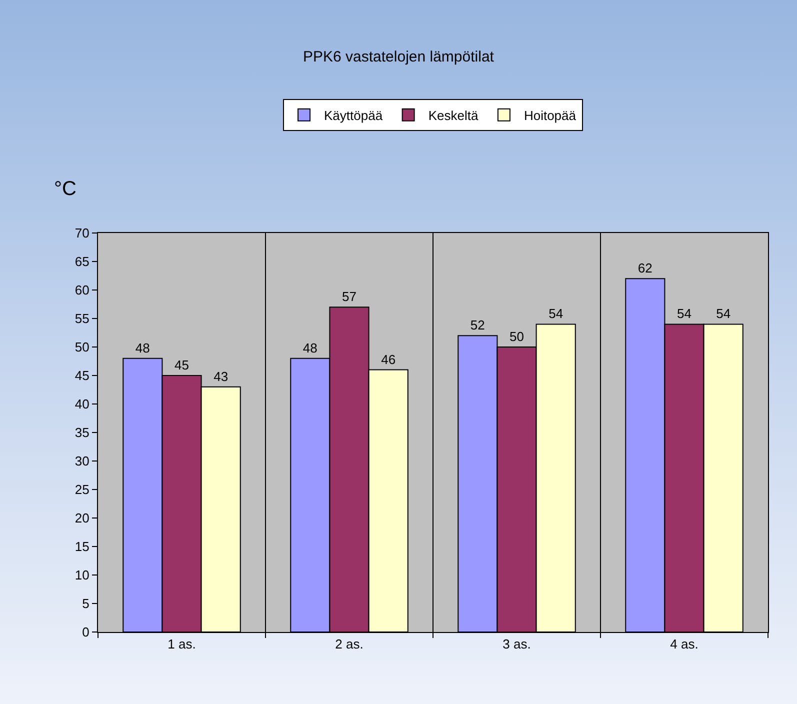 The image size is (797, 704). What do you see at coordinates (182, 644) in the screenshot?
I see `x-tick-label: 1 as.` at bounding box center [182, 644].